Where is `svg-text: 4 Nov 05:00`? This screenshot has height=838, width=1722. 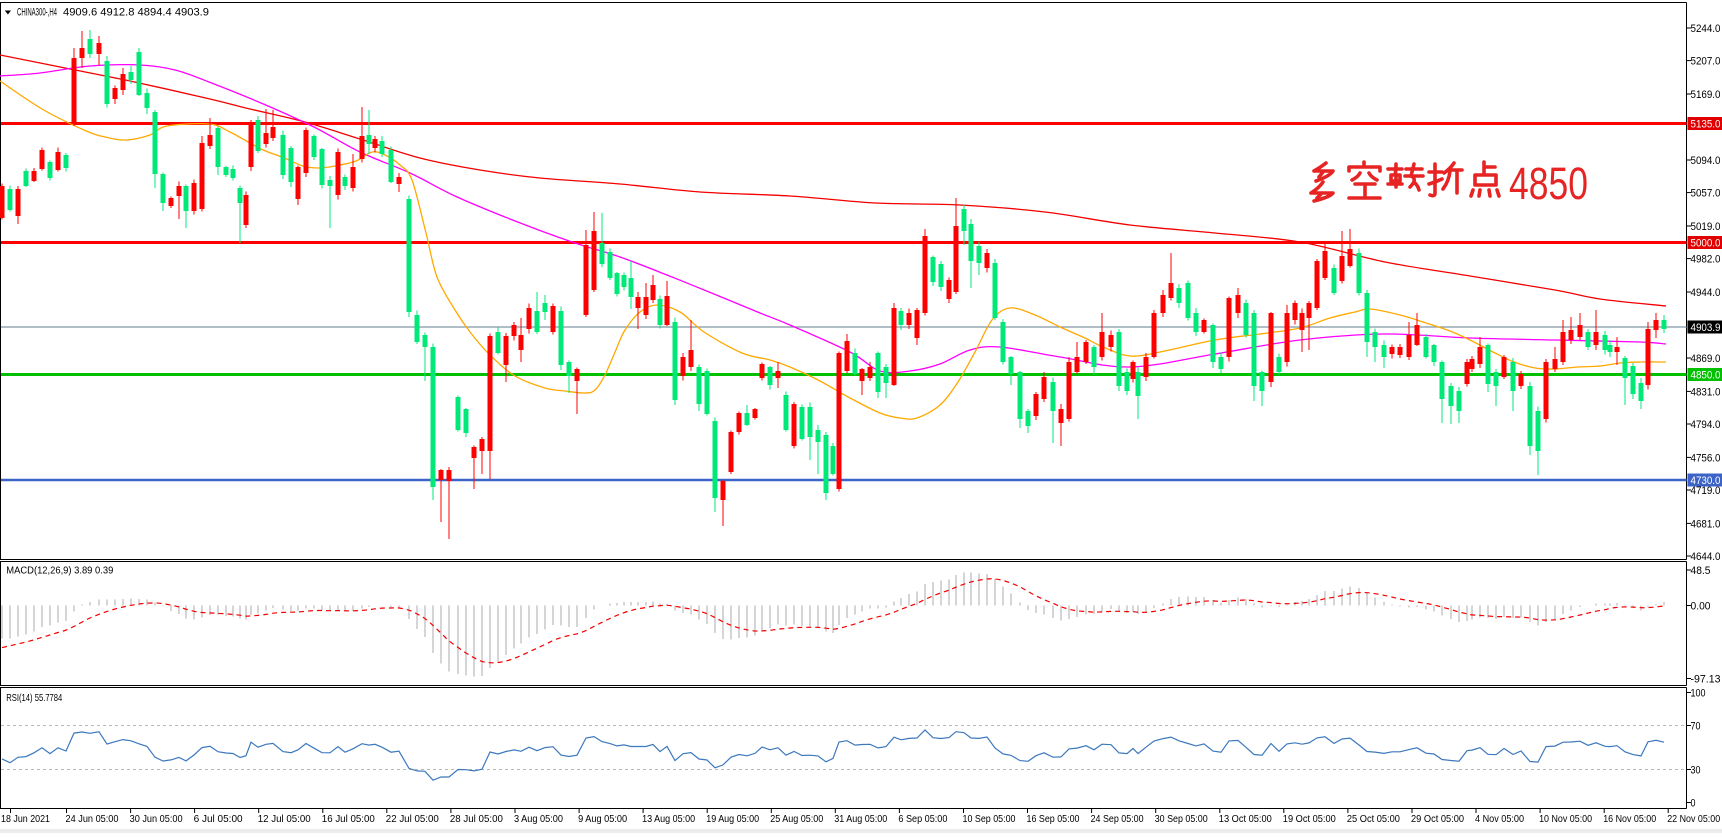
svg-text: 4 Nov 05:00 is located at coordinates (1499, 819).